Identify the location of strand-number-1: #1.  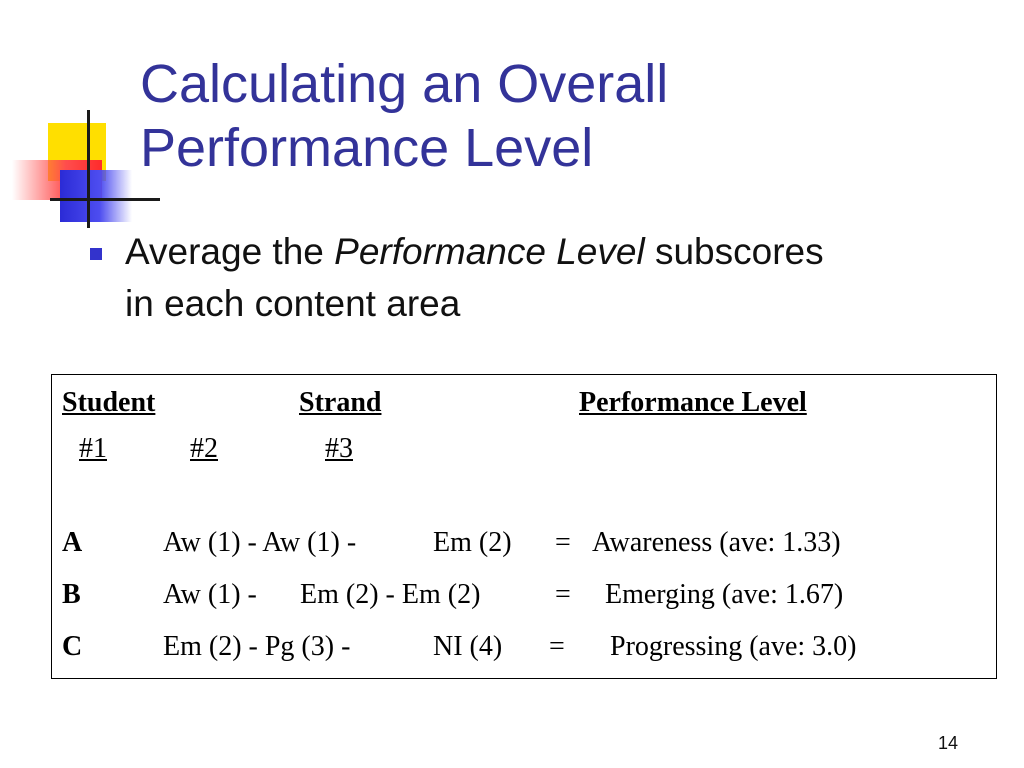
(93, 448).